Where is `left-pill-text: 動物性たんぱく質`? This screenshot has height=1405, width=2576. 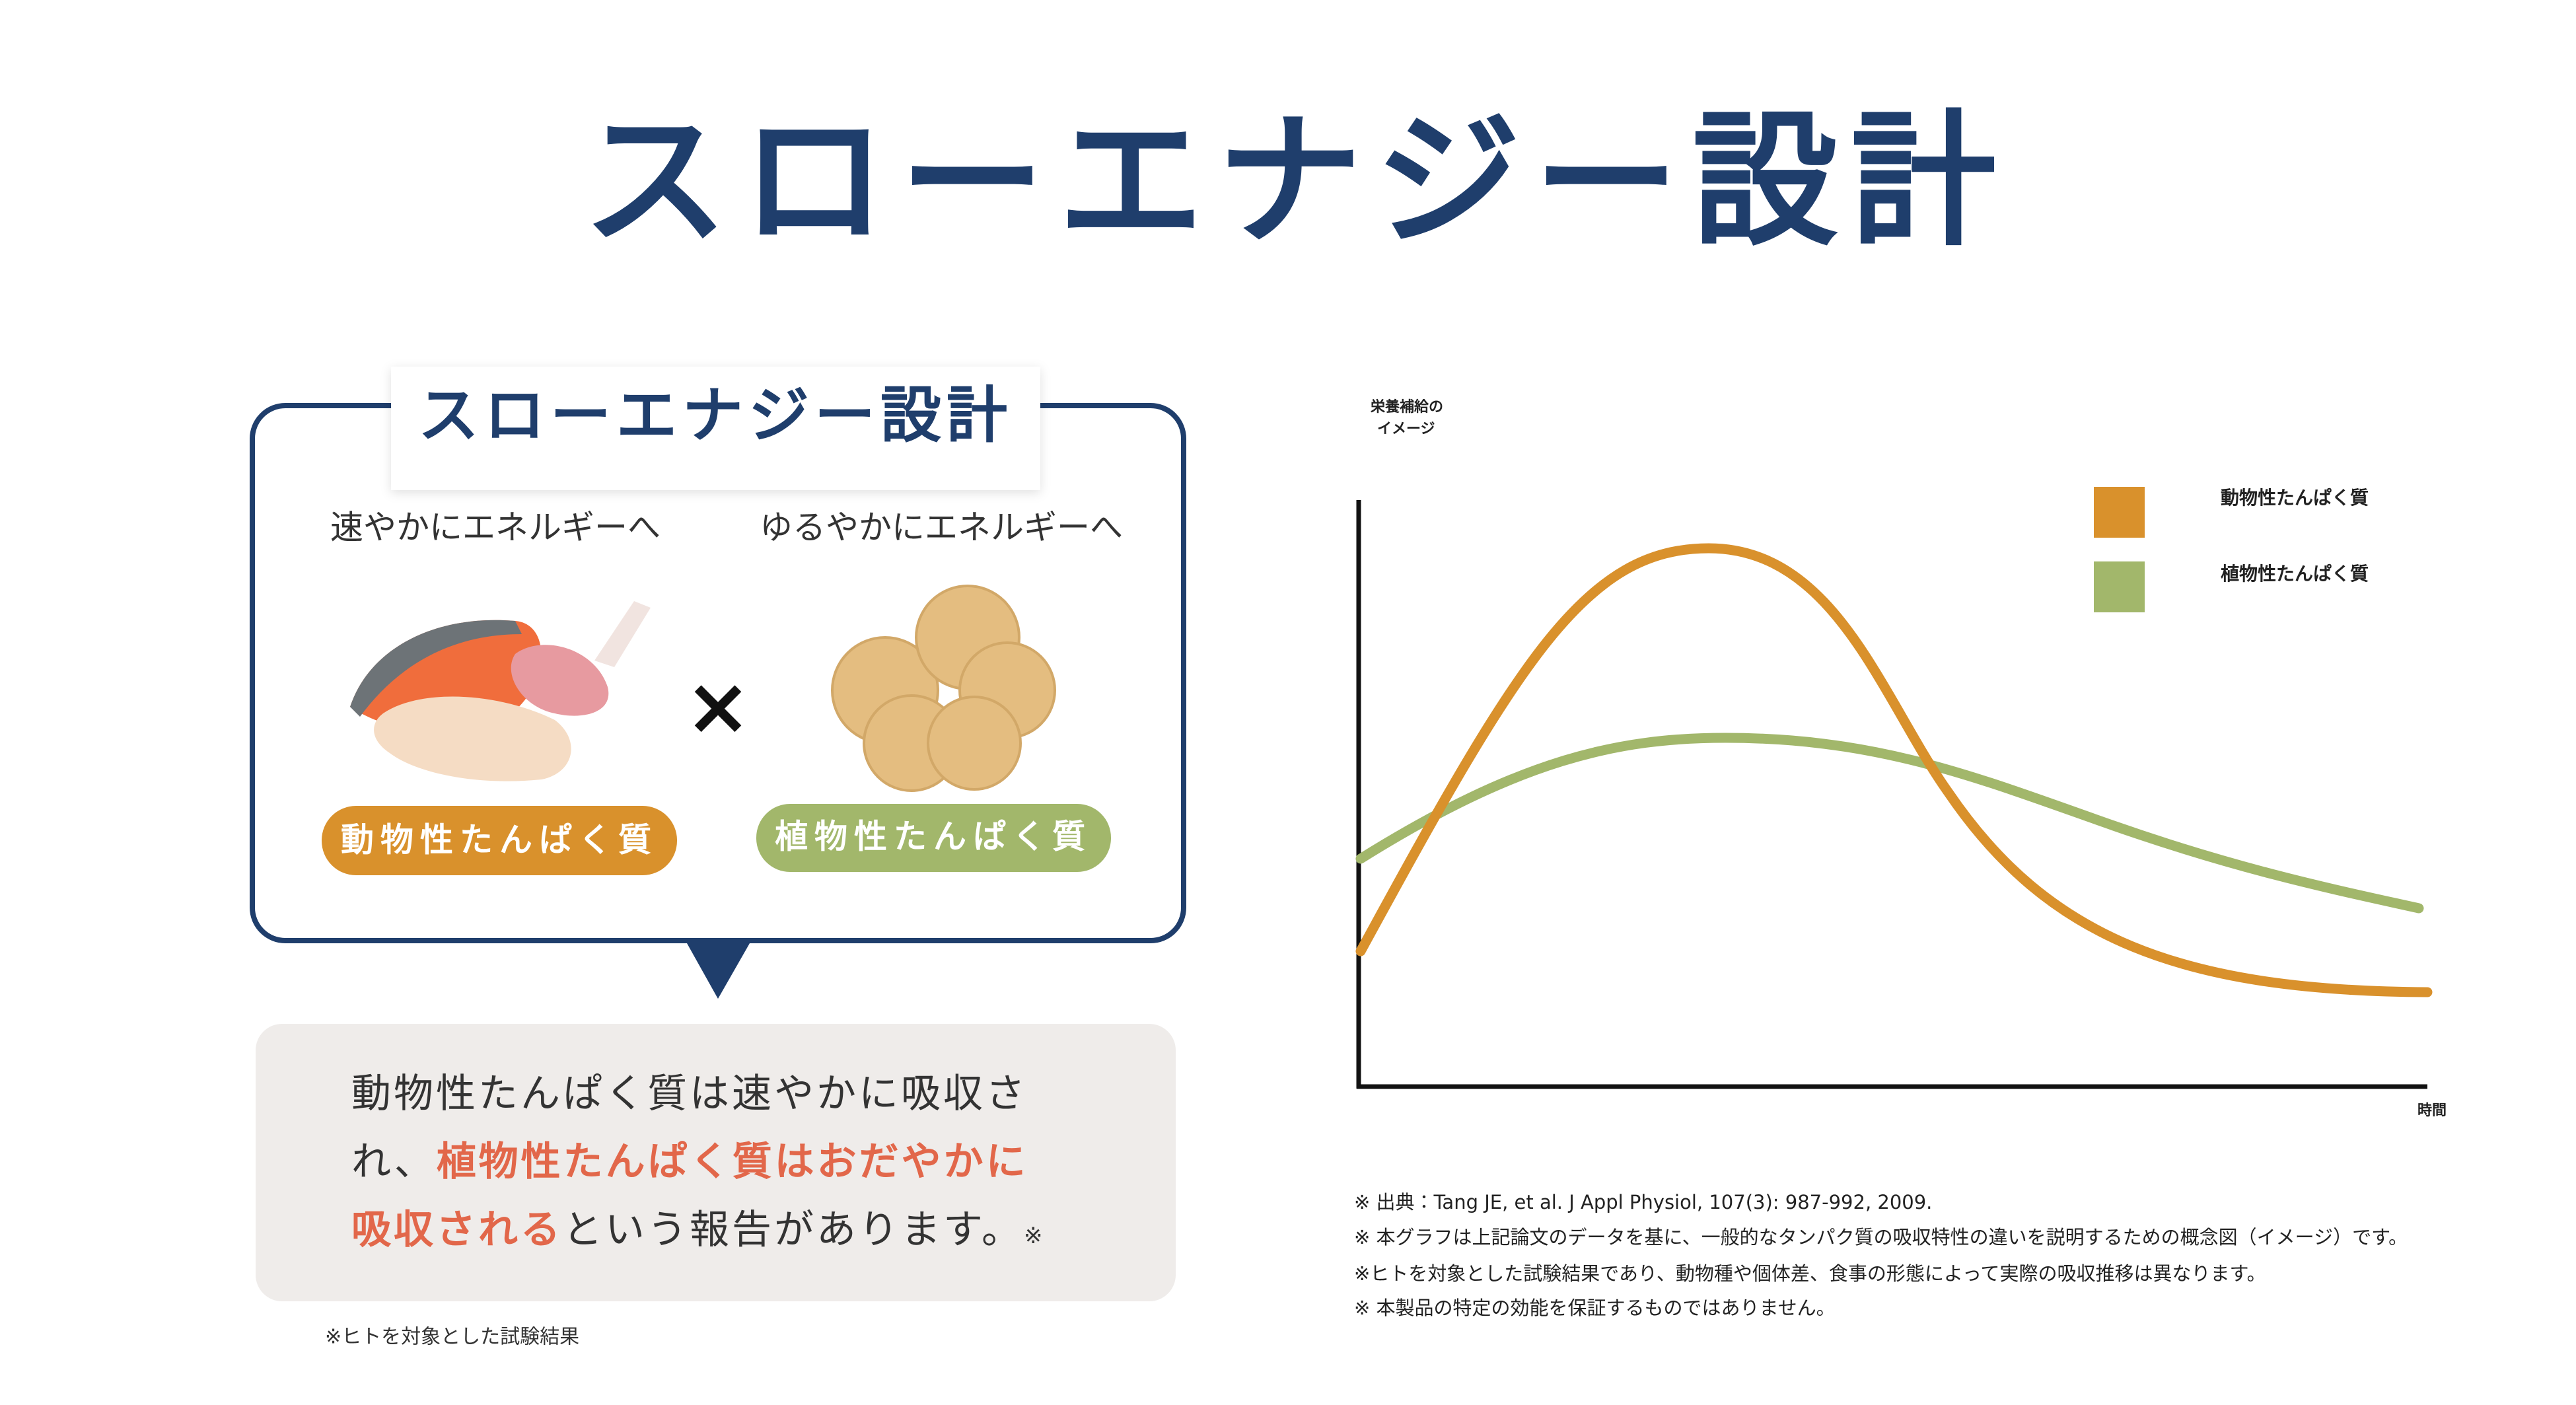
left-pill-text: 動物性たんぱく質 is located at coordinates (500, 840).